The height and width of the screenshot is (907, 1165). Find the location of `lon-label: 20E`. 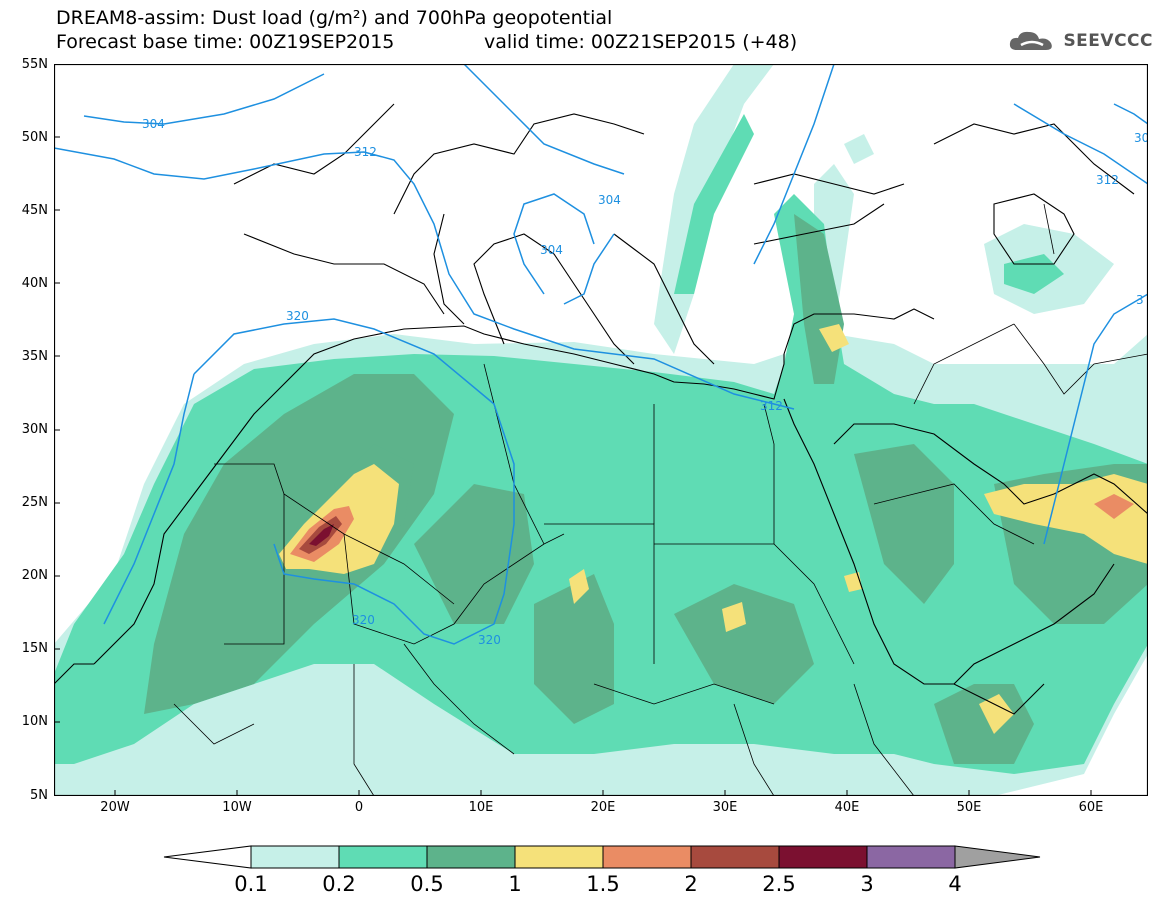

lon-label: 20E is located at coordinates (603, 807).